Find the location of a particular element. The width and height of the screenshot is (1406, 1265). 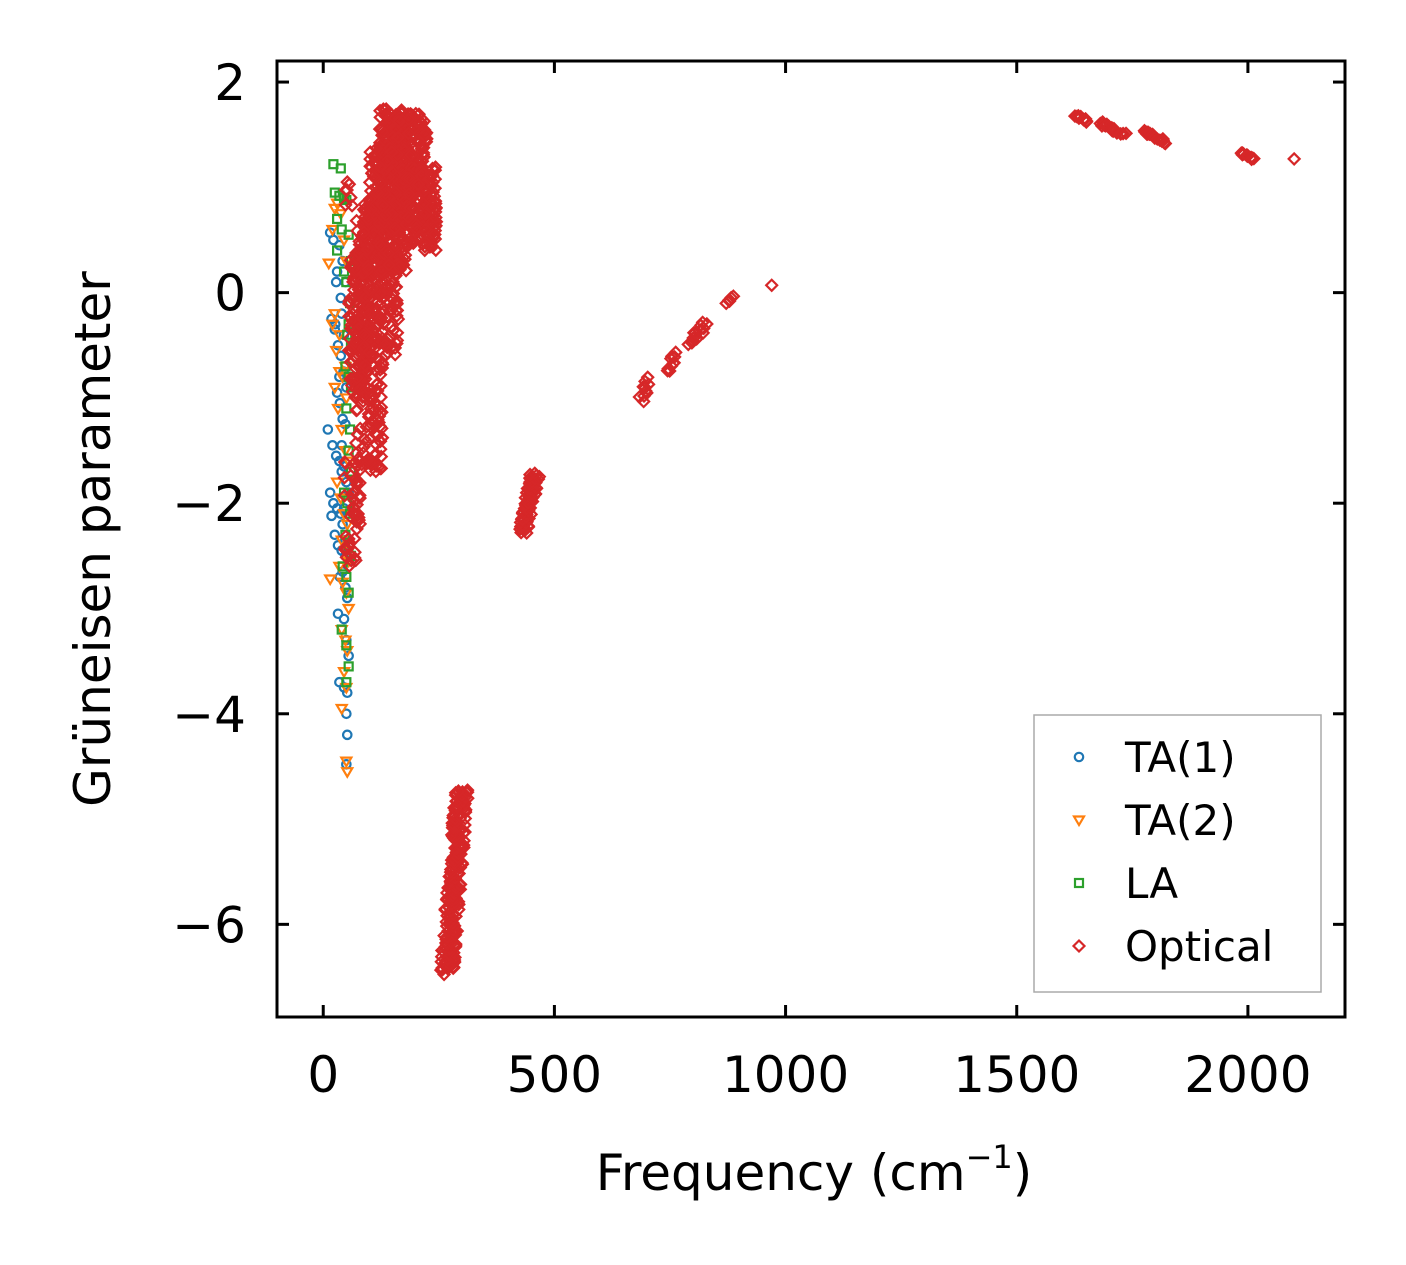

legend-items: TA(1) TA(2) LA Optical is located at coordinates (1172, 852).